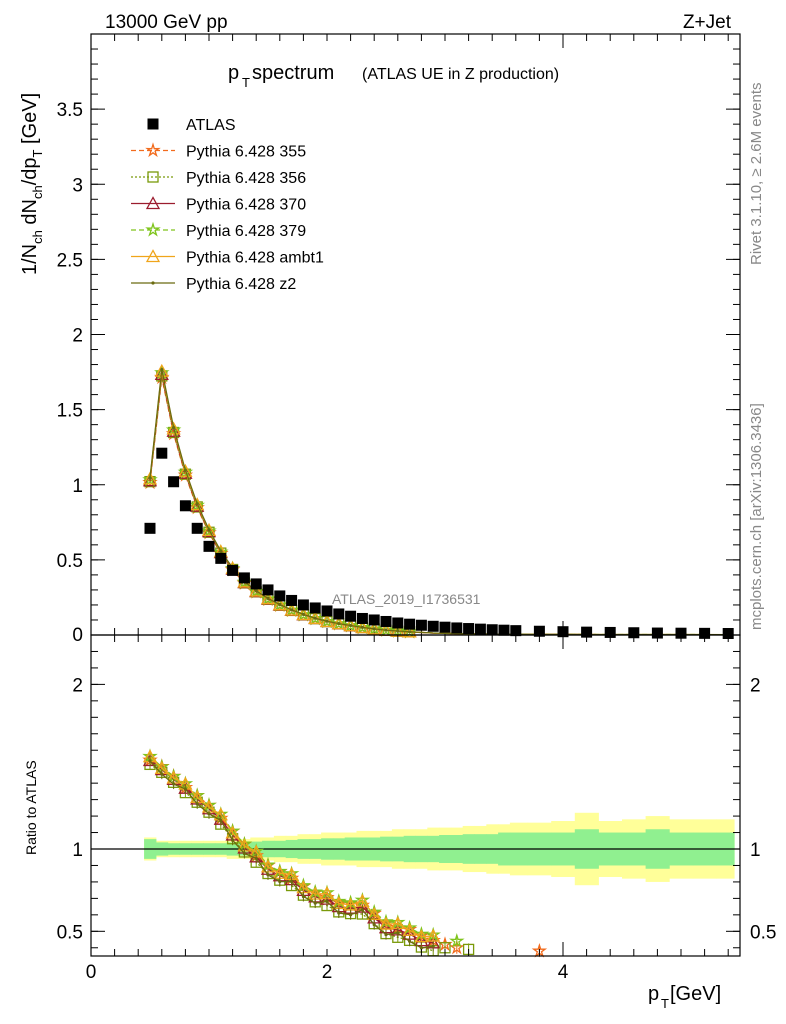  Describe the element at coordinates (70, 561) in the screenshot. I see `upper-ytick-label-0: 0.5` at that location.